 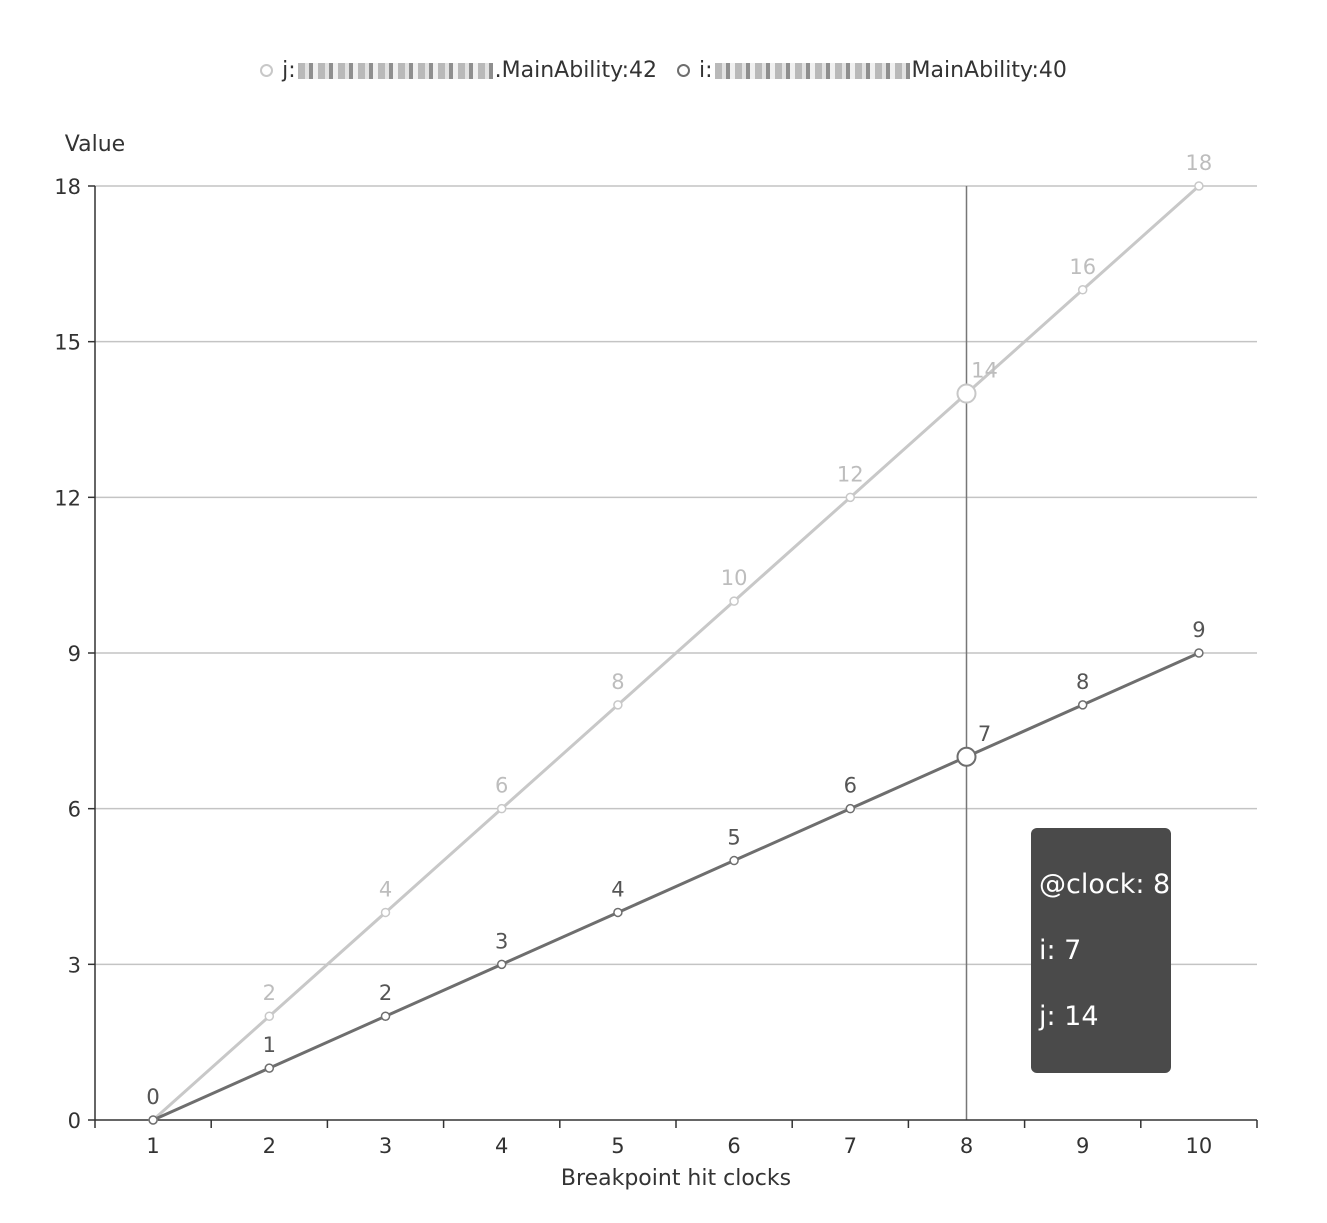 I want to click on y-axis-title: Value, so click(x=95, y=144).